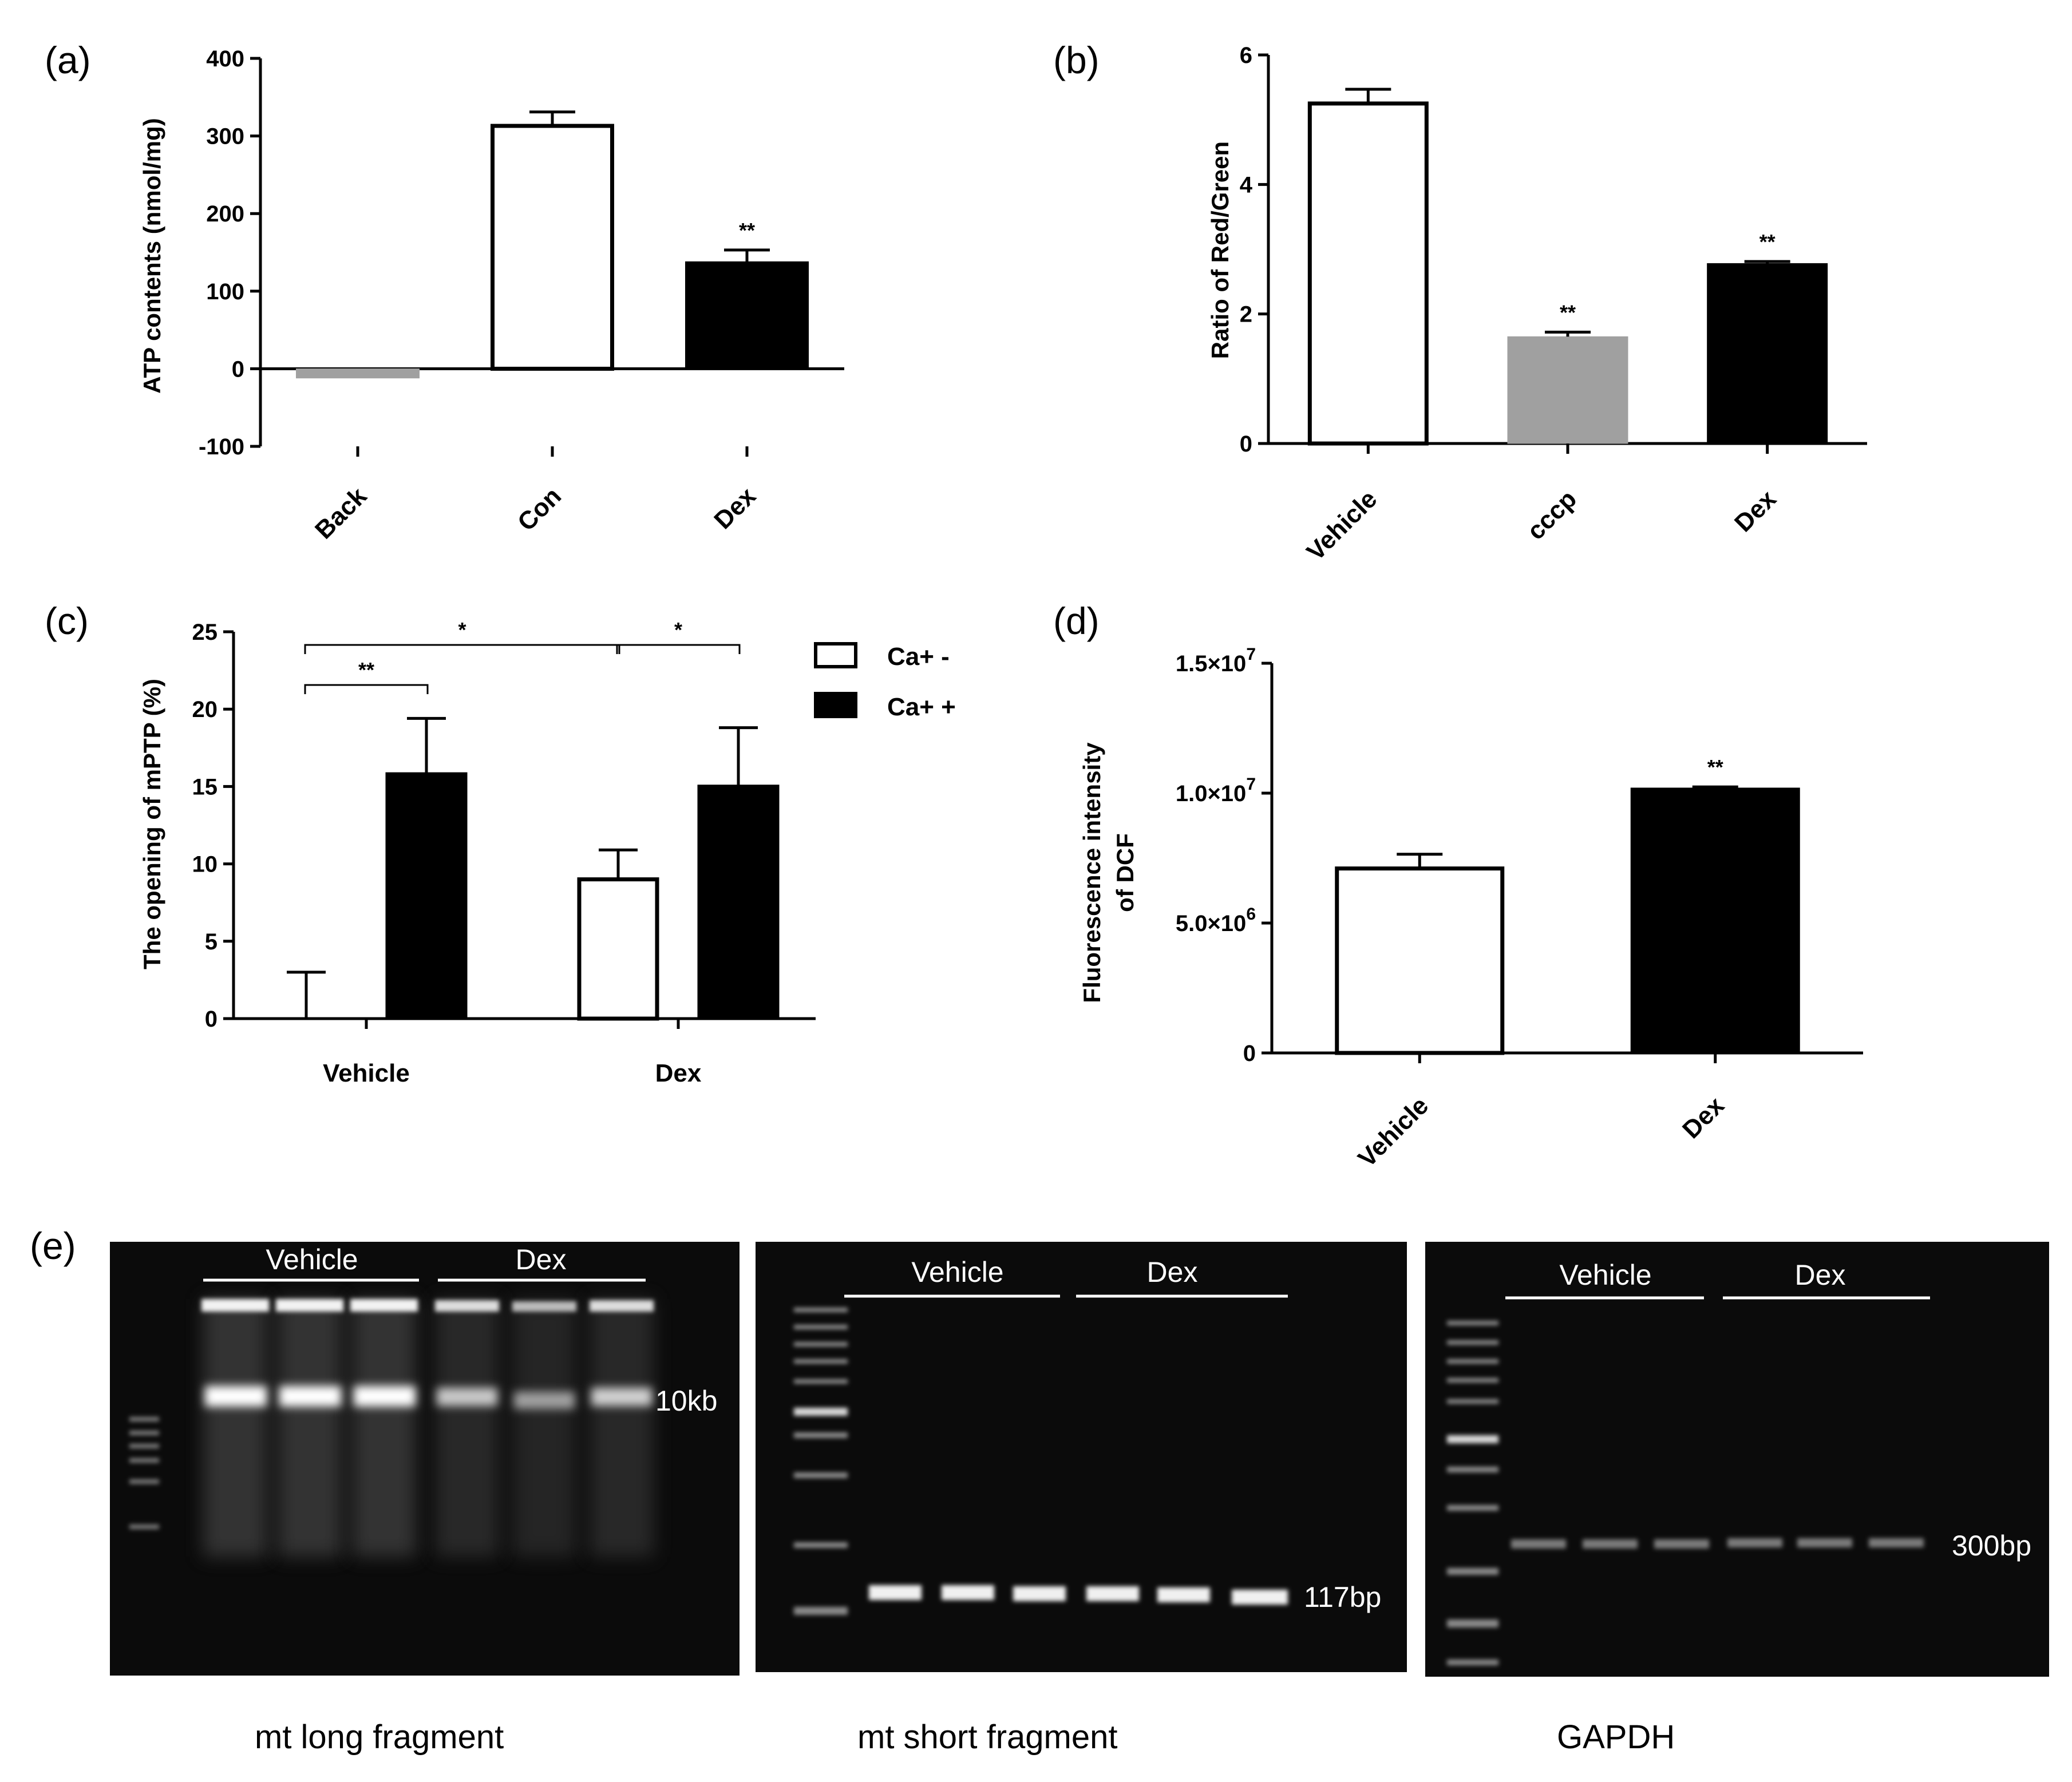 This screenshot has height=1782, width=2072. What do you see at coordinates (1246, 184) in the screenshot?
I see `y-tick-label: 4` at bounding box center [1246, 184].